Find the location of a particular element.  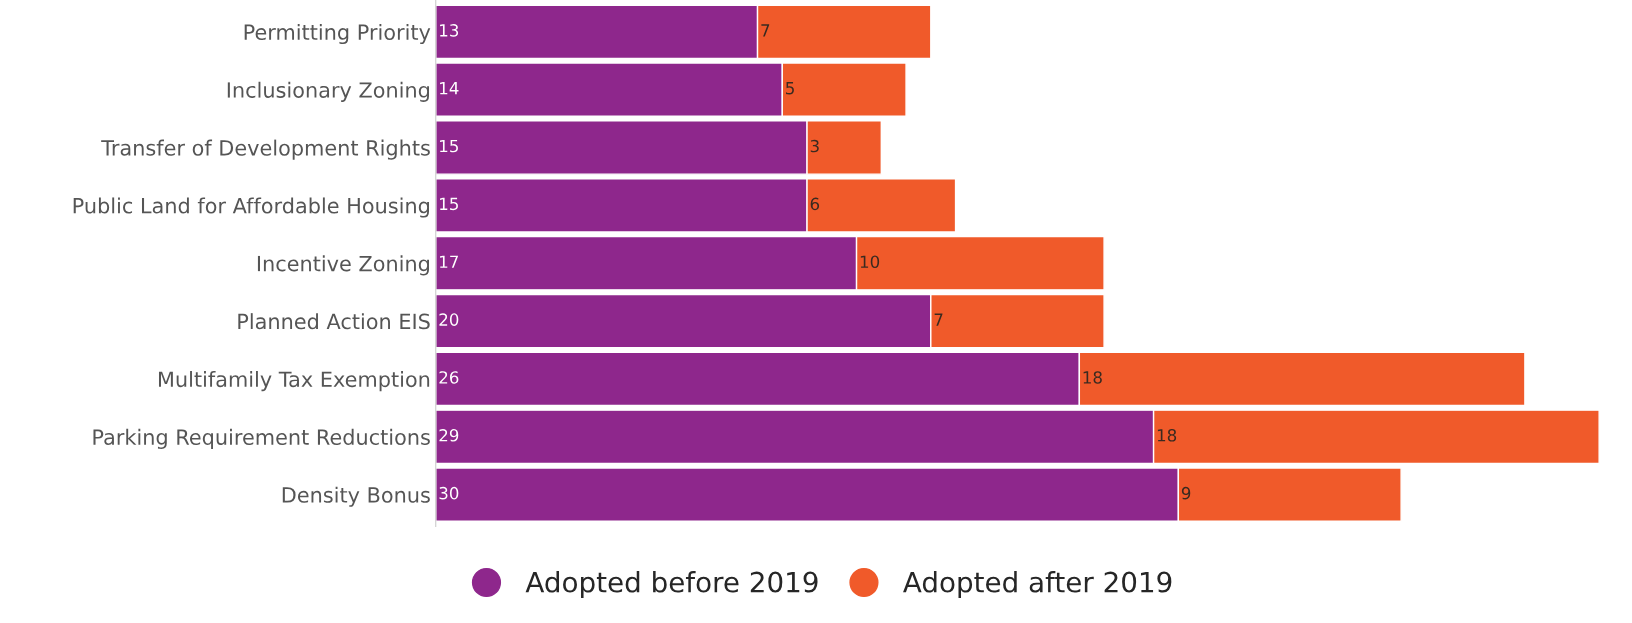

data-label: 20 is located at coordinates (449, 319).